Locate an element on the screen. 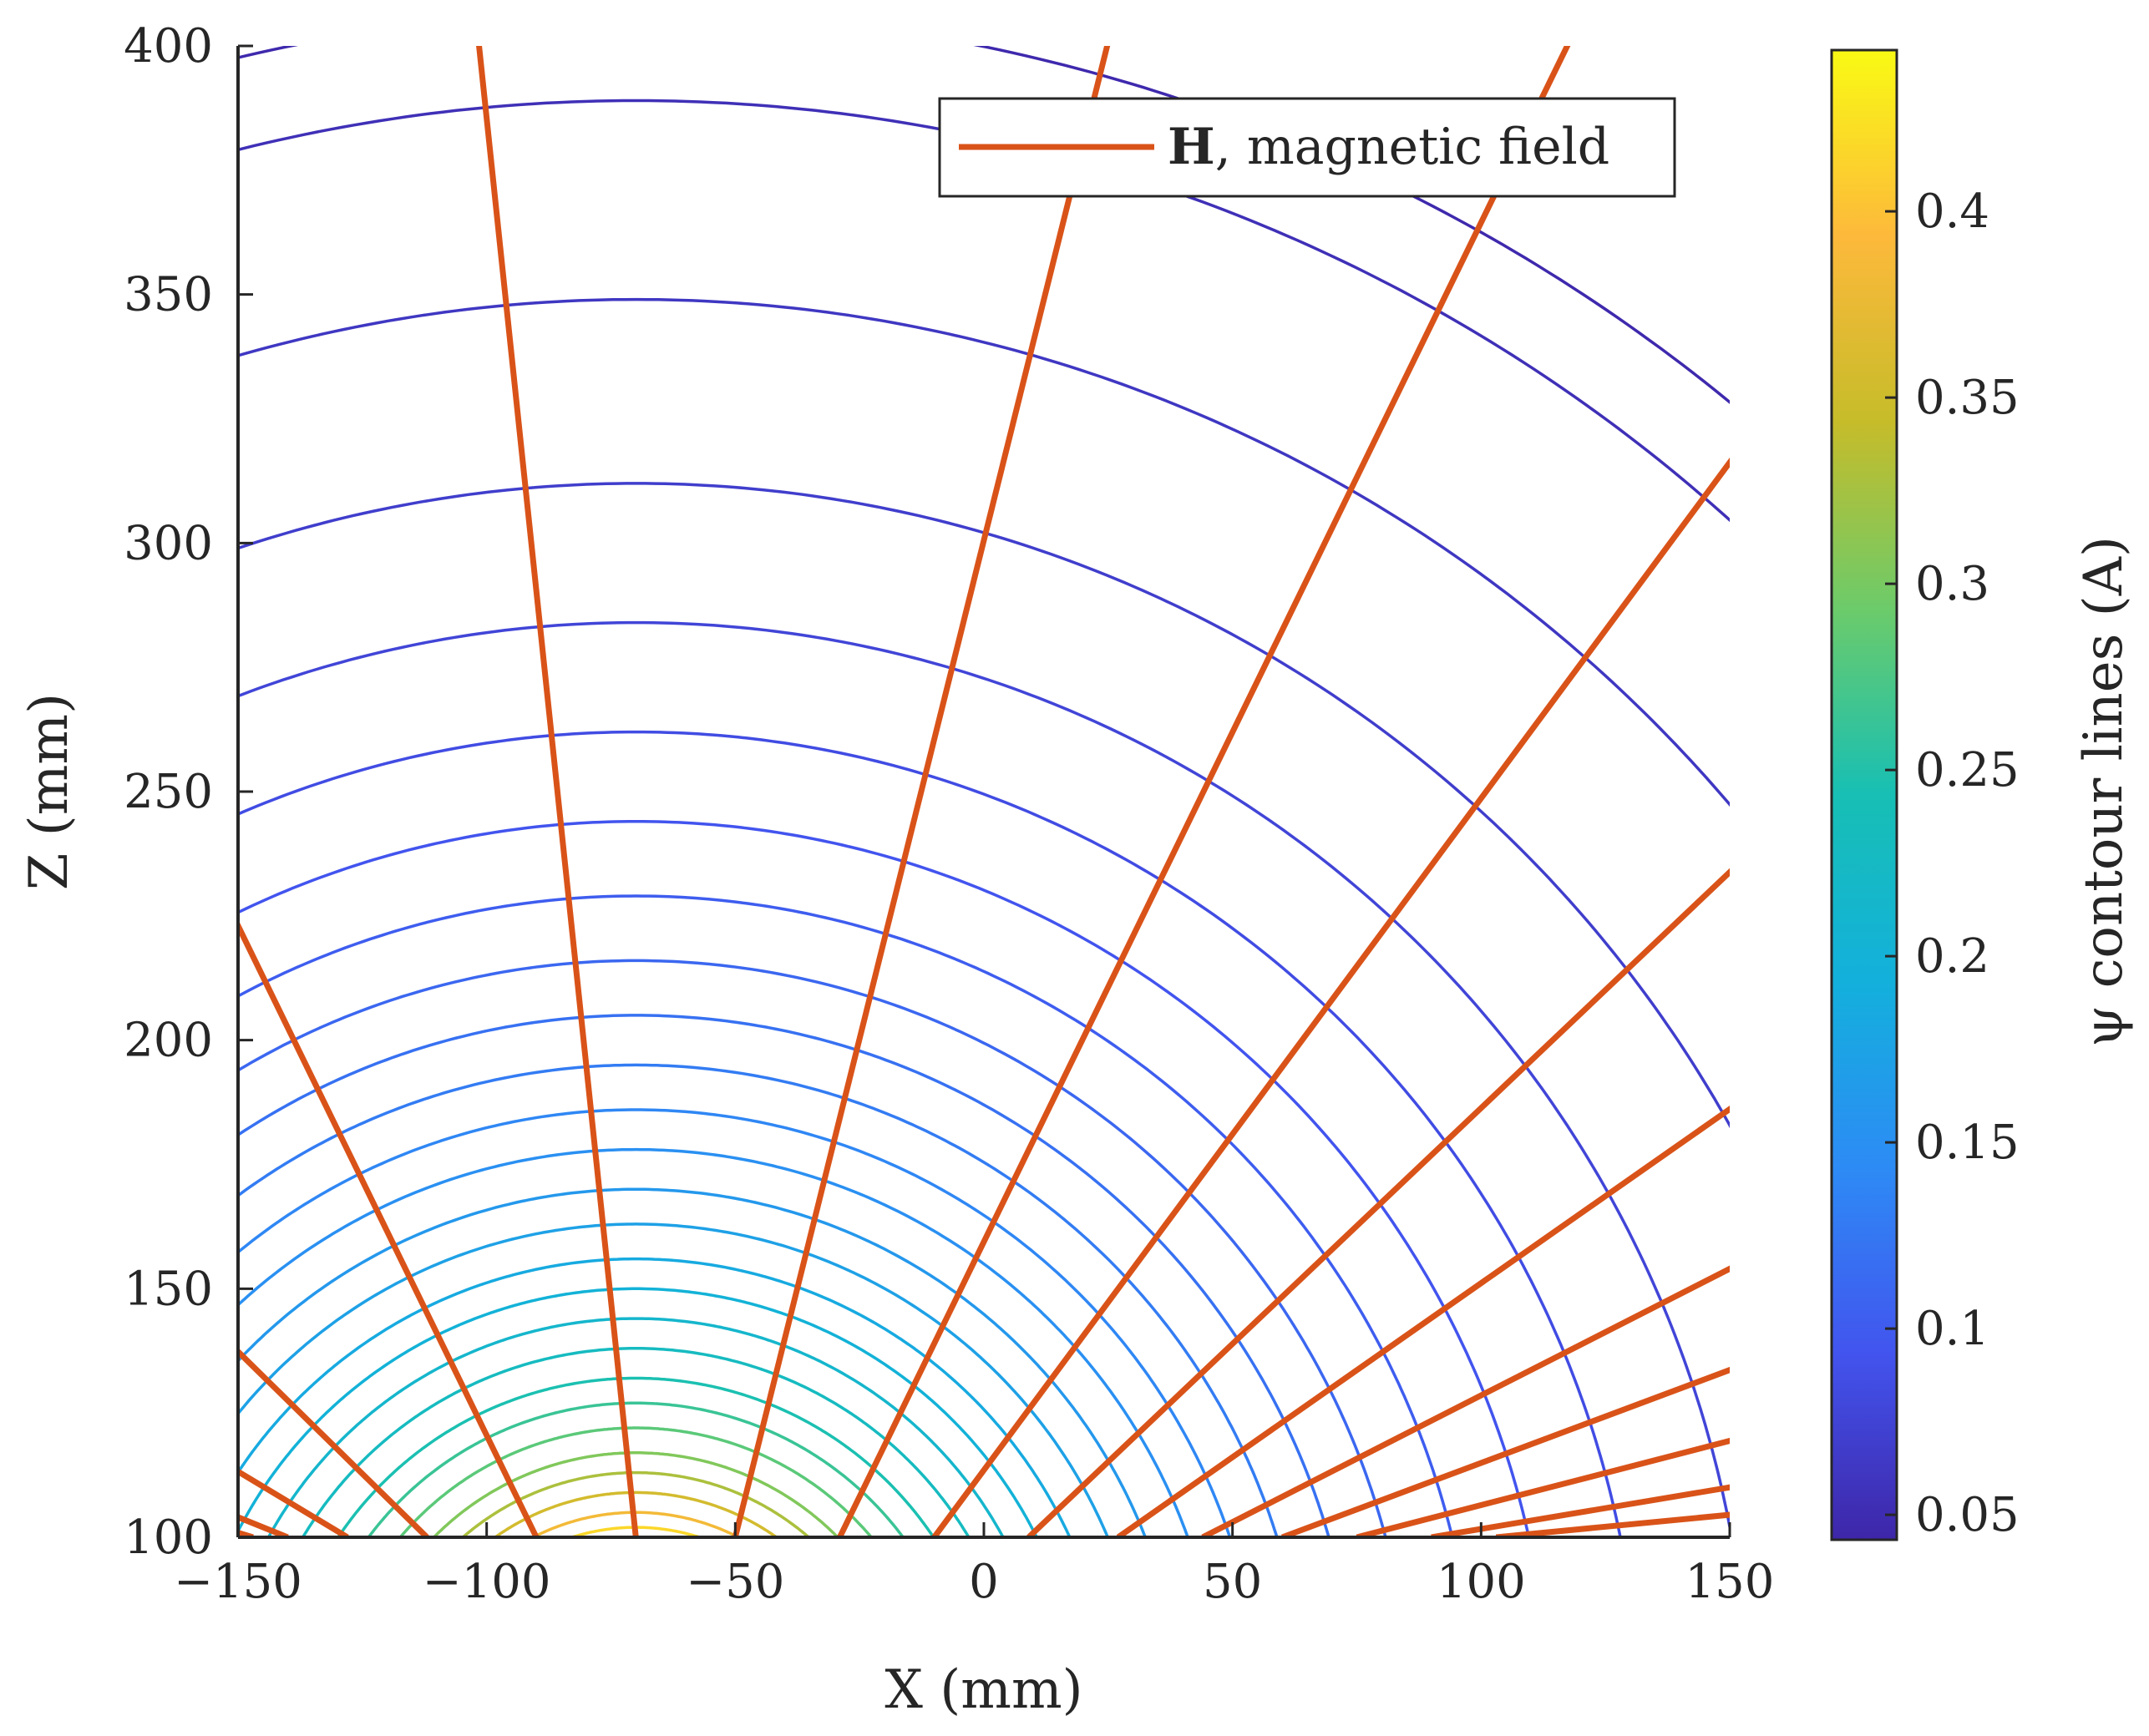 The image size is (2149, 1736). colorbar-tick-label: 0.1 is located at coordinates (1952, 1329).